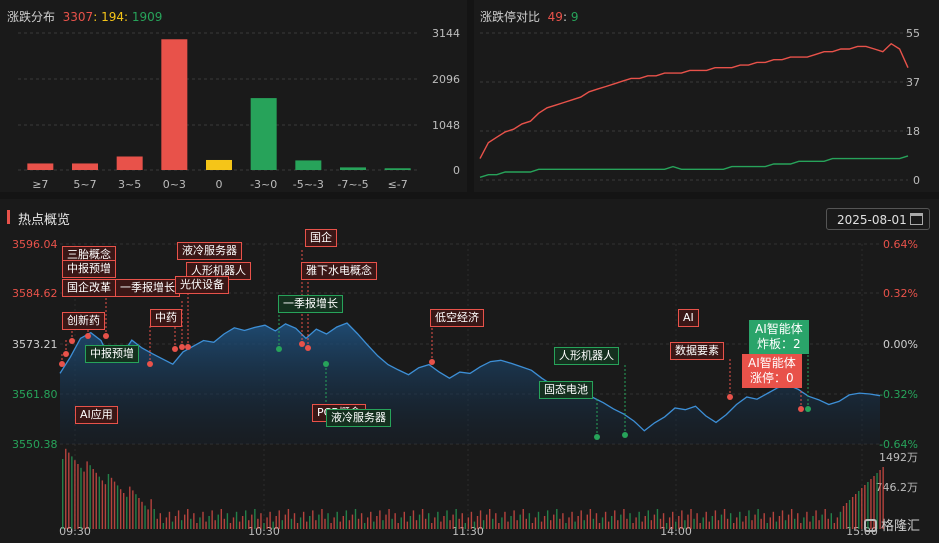 This screenshot has height=543, width=939. What do you see at coordinates (112, 354) in the screenshot?
I see `tag-中报预增-green: 中报预增` at bounding box center [112, 354].